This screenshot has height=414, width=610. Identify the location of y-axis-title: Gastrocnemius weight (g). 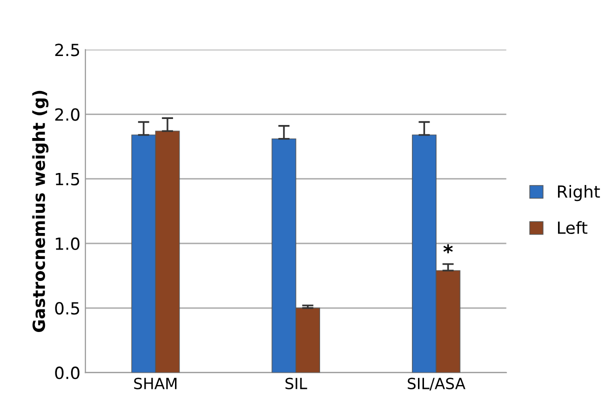
(40, 211).